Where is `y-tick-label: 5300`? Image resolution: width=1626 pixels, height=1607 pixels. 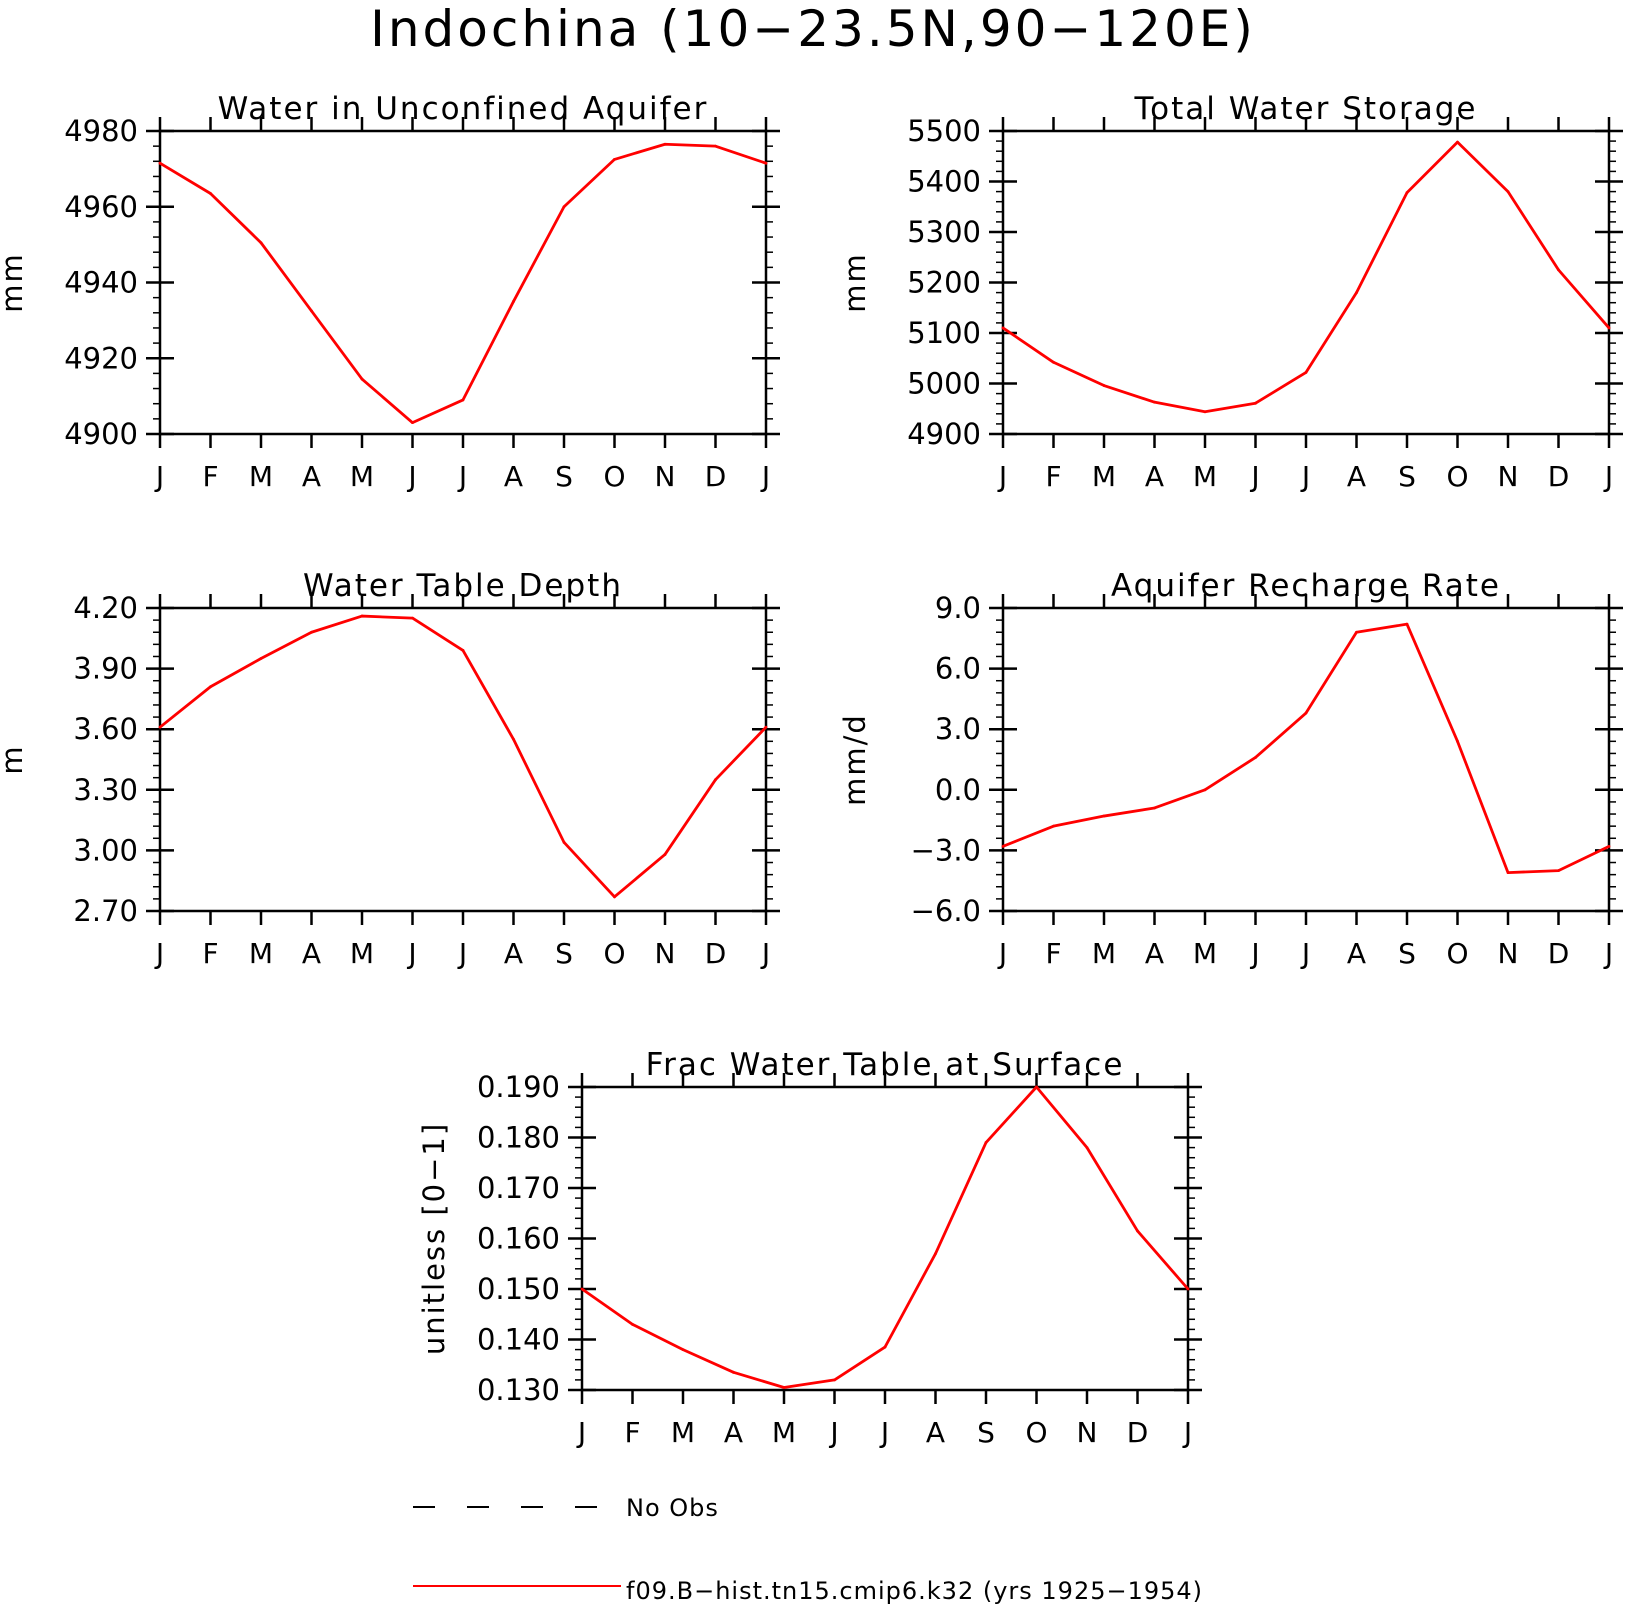 y-tick-label: 5300 is located at coordinates (944, 232).